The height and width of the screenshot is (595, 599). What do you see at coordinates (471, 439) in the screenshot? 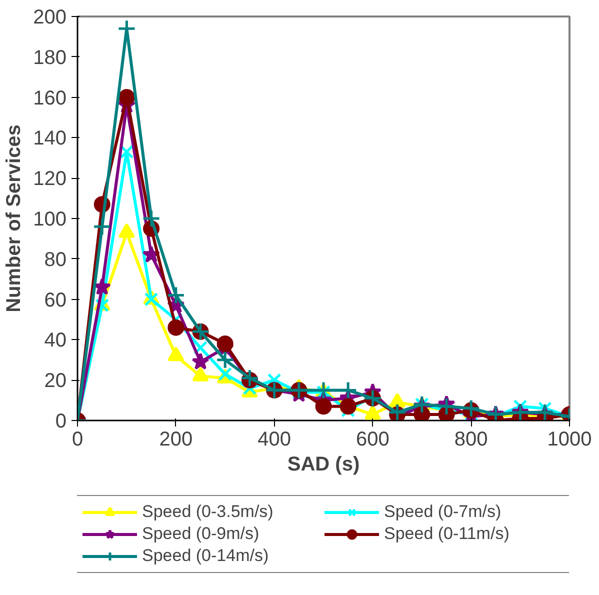
I see `x-tick-label: 800` at bounding box center [471, 439].